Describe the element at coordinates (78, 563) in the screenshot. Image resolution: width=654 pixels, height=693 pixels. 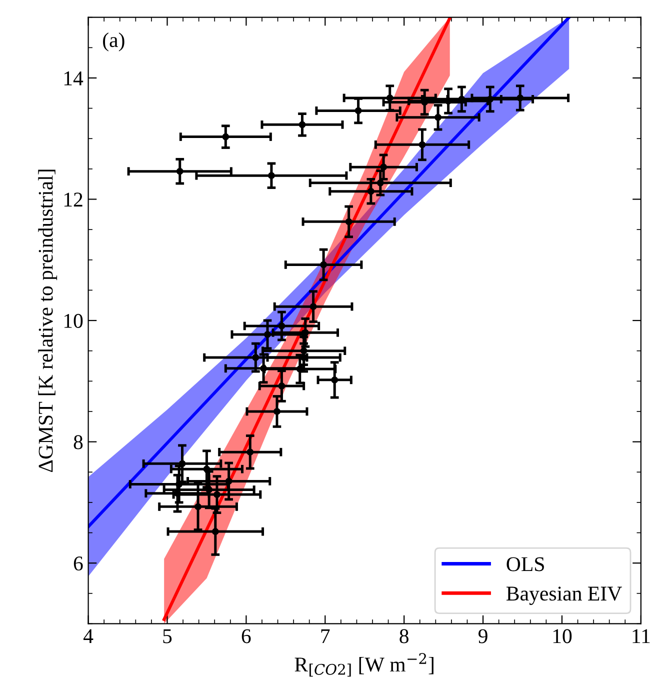
I see `y-tick-label: 6` at that location.